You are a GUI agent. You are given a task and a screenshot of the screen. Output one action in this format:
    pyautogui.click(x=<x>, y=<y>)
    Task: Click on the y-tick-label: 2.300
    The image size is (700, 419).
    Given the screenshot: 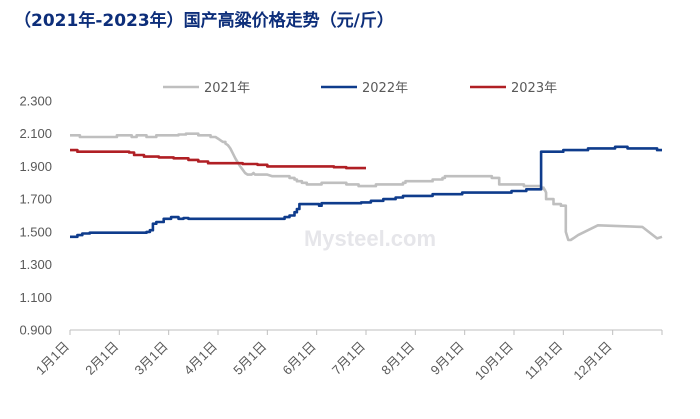 What is the action you would take?
    pyautogui.click(x=35, y=101)
    